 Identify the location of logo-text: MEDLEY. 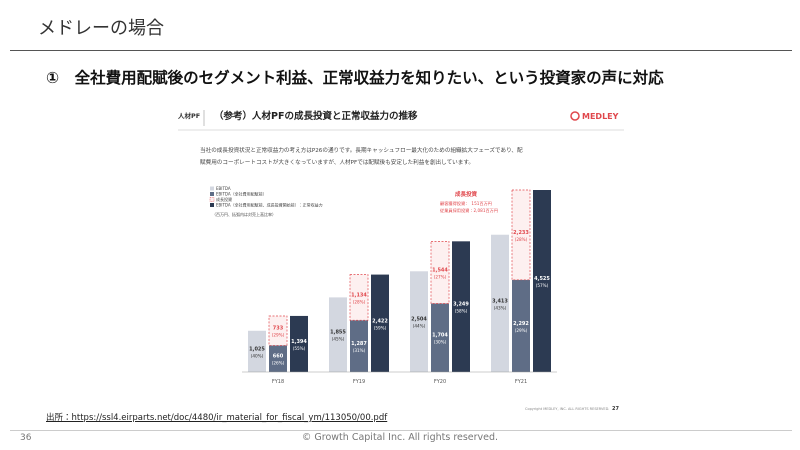
(600, 116).